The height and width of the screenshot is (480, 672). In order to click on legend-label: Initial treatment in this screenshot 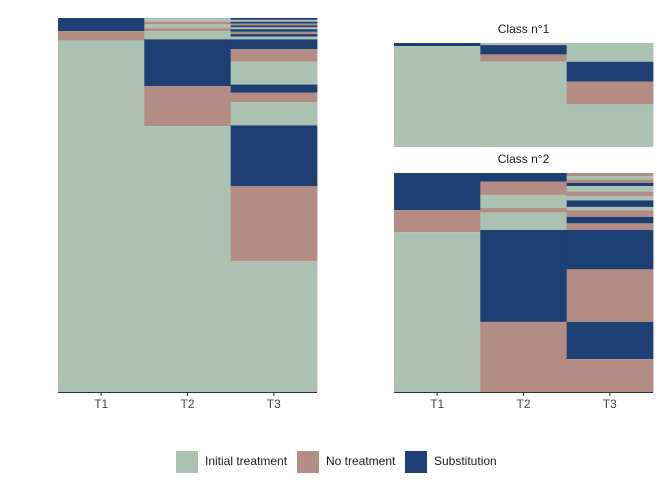, I will do `click(246, 461)`.